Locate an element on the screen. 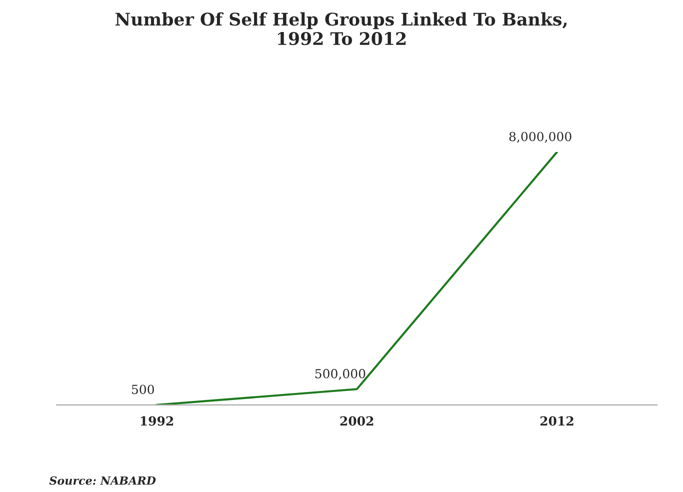 Image resolution: width=683 pixels, height=492 pixels. source-note: Source: NABARD is located at coordinates (102, 480).